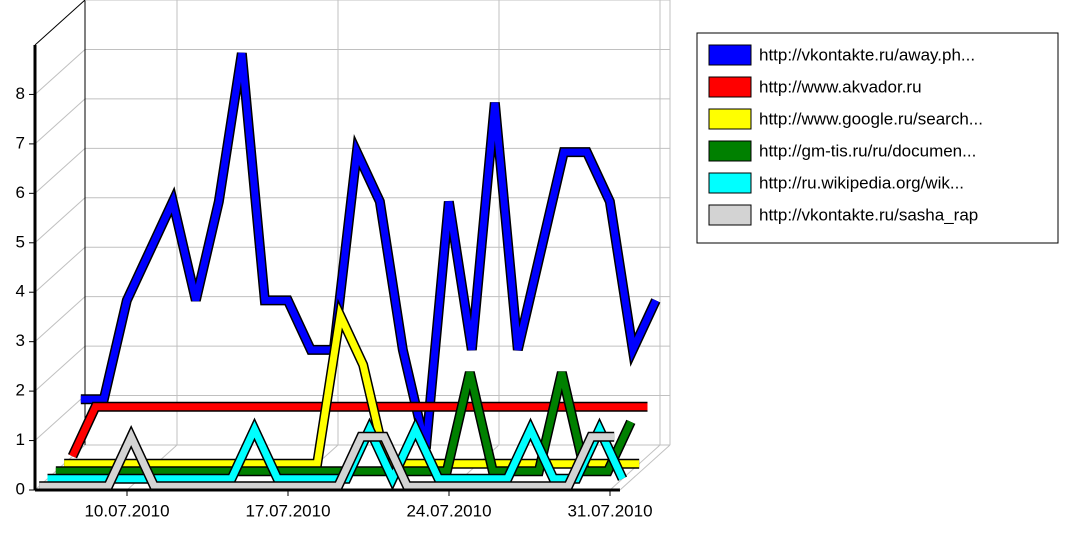  Describe the element at coordinates (20, 93) in the screenshot. I see `y-tick-label: 8` at that location.